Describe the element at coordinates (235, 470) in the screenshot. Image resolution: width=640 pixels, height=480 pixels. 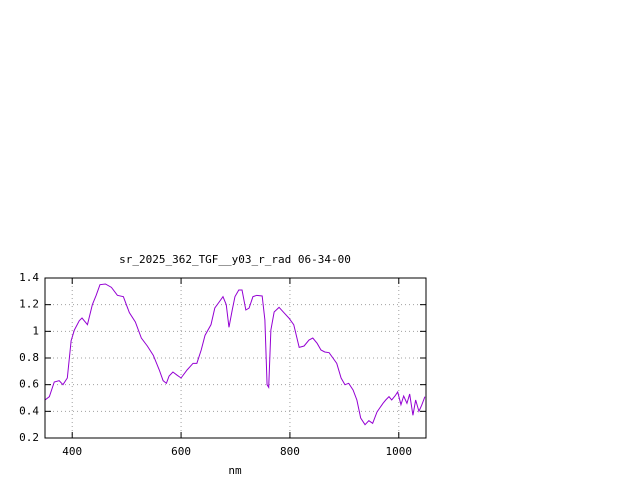
I see `x-axis-label: nm` at that location.